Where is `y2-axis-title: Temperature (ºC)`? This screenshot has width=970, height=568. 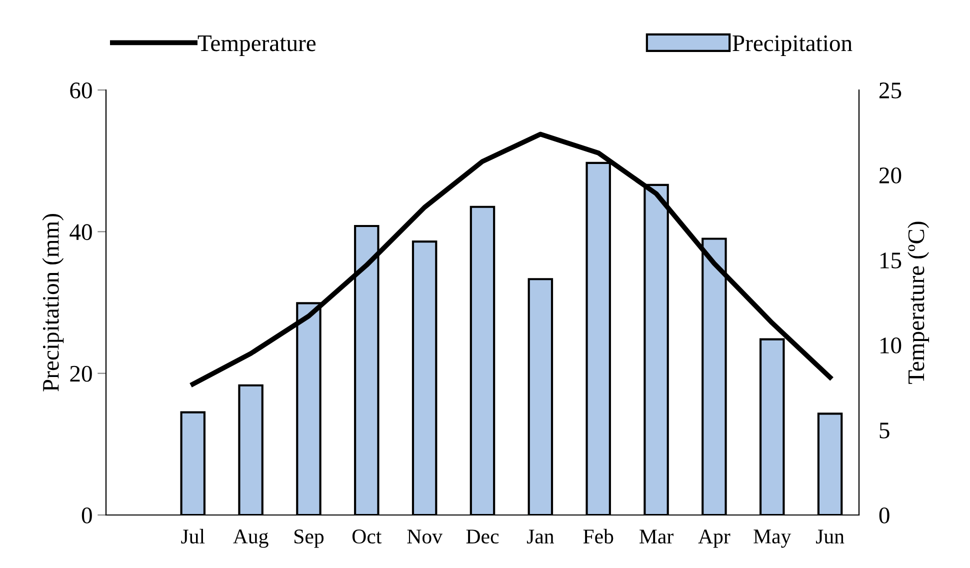 y2-axis-title: Temperature (ºC) is located at coordinates (919, 303).